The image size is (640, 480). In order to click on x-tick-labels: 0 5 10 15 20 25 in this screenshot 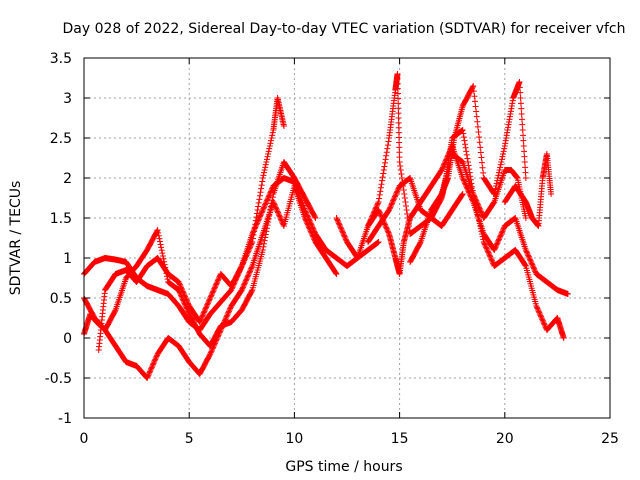, I will do `click(349, 439)`.